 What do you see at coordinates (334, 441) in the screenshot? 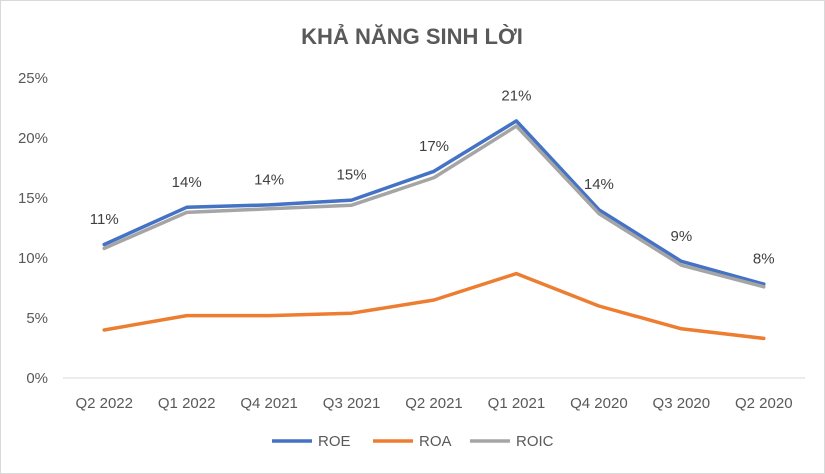
I see `legend-label-roe: ROE` at bounding box center [334, 441].